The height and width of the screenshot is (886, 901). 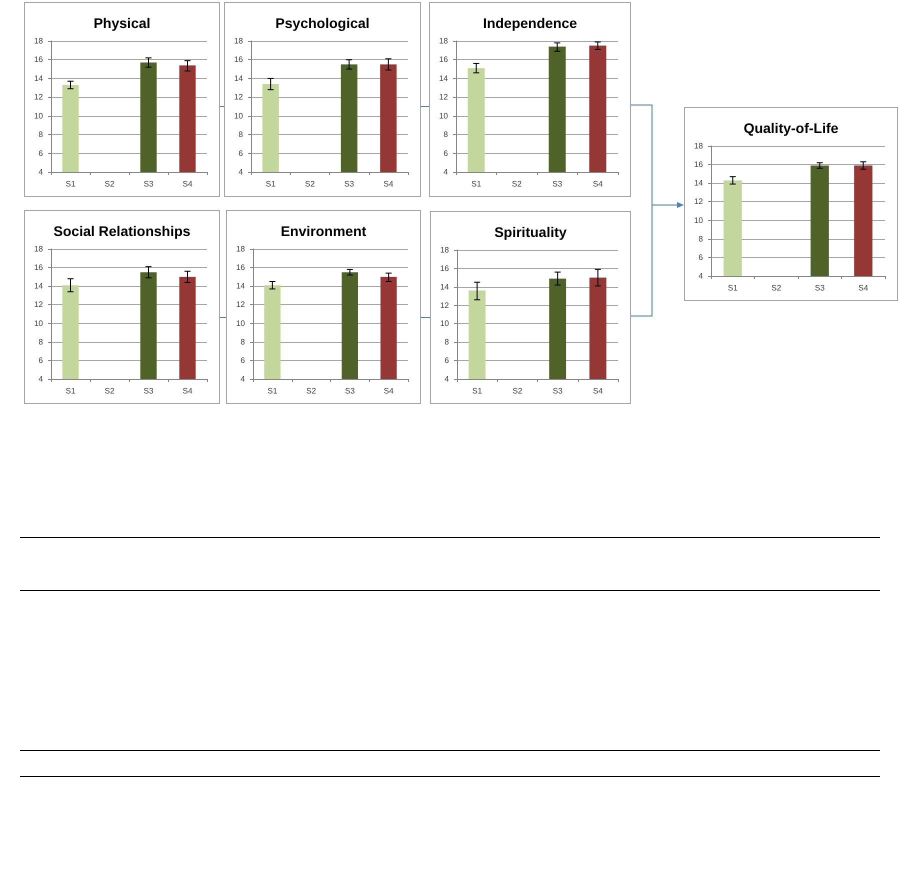 What do you see at coordinates (791, 128) in the screenshot?
I see `chart-title: Quality-of-Life` at bounding box center [791, 128].